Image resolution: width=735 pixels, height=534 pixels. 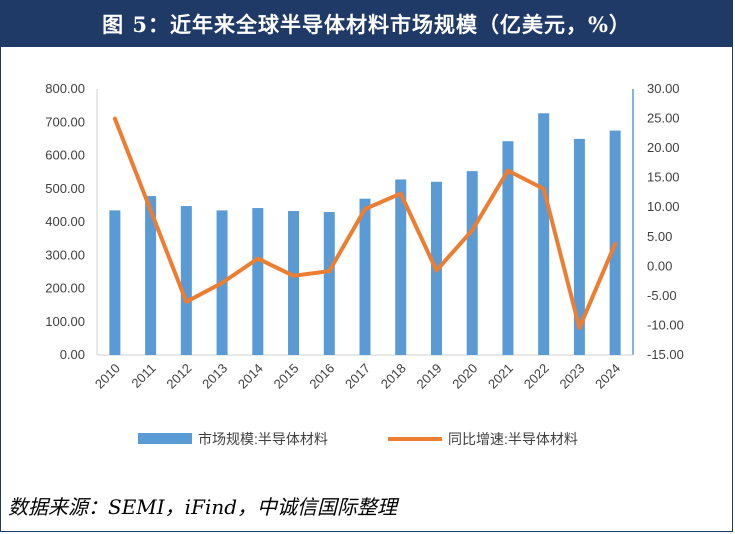 What do you see at coordinates (107, 376) in the screenshot?
I see `x-tick-label: 2010` at bounding box center [107, 376].